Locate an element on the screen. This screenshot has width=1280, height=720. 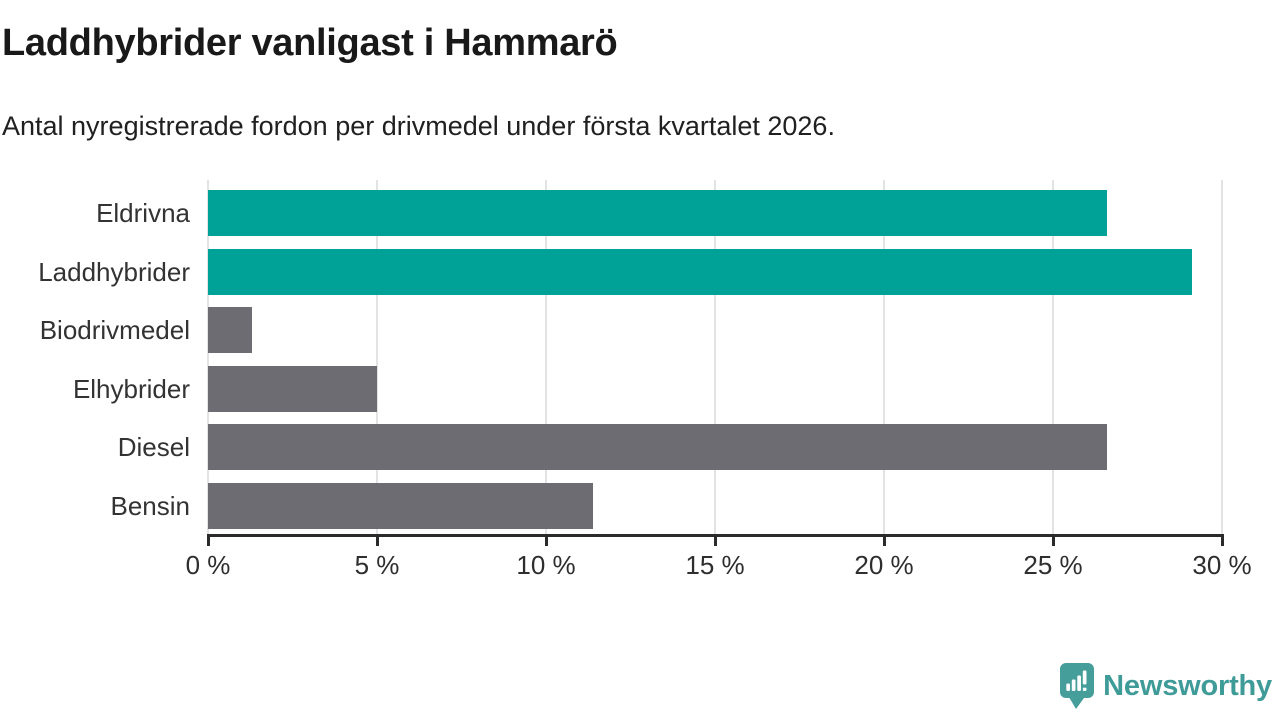
x-tick-label: 5 % is located at coordinates (377, 565).